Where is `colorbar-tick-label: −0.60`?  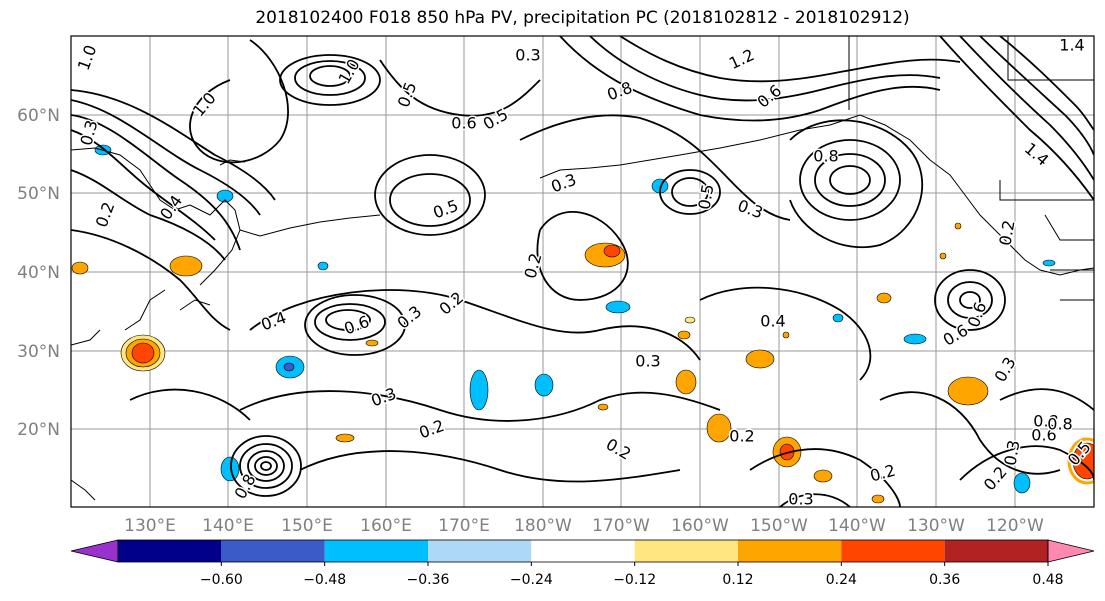 colorbar-tick-label: −0.60 is located at coordinates (221, 580).